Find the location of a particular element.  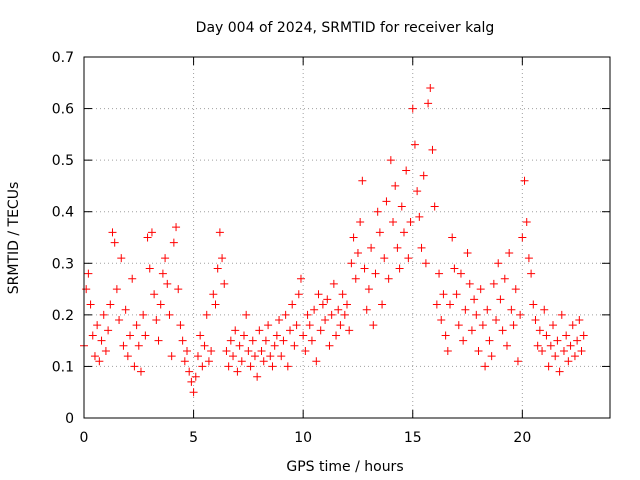

y-tick-label: 0.7 is located at coordinates (63, 58).